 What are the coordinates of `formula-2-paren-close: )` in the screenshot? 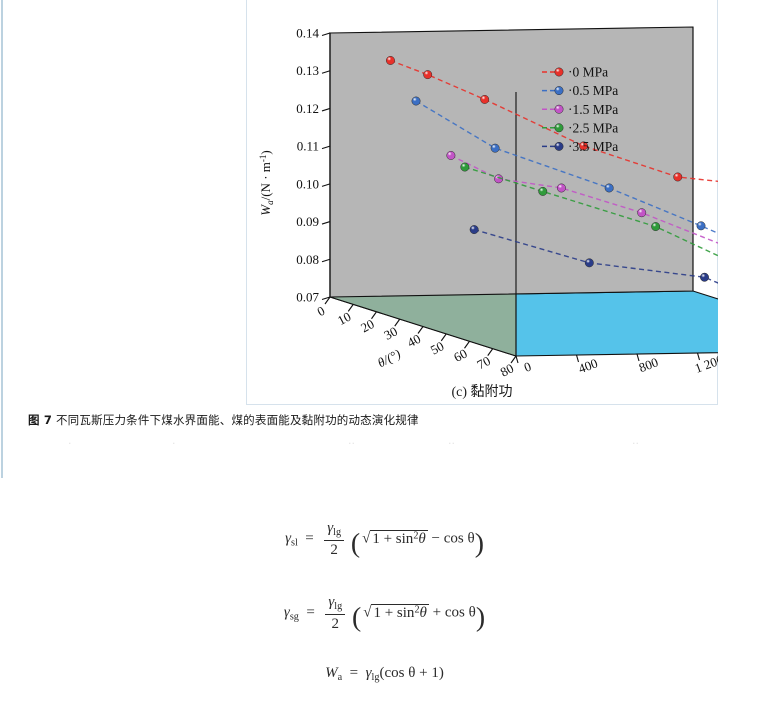 It's located at (480, 617).